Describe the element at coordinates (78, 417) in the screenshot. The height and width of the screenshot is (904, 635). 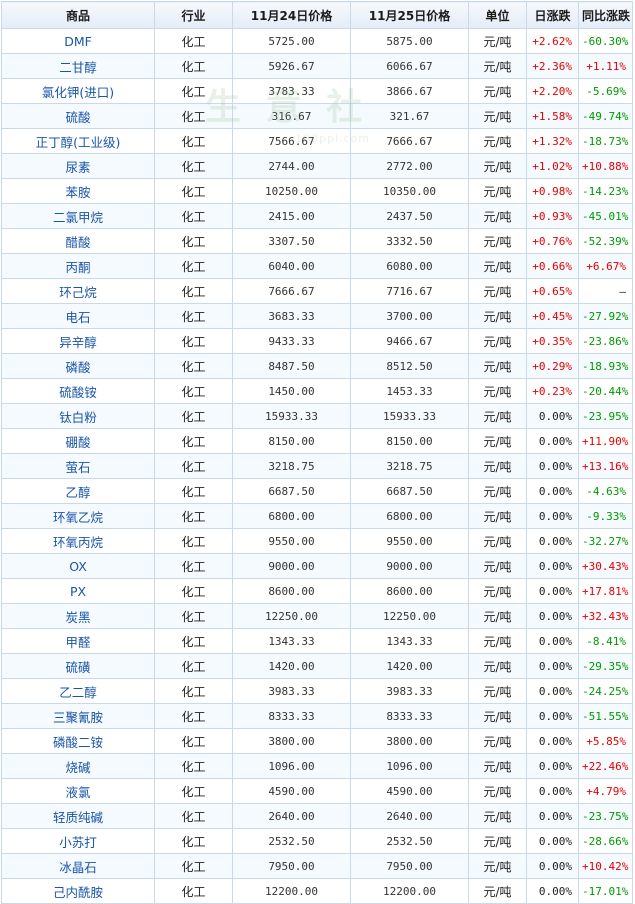
I see `commodity-link: 钛白粉` at that location.